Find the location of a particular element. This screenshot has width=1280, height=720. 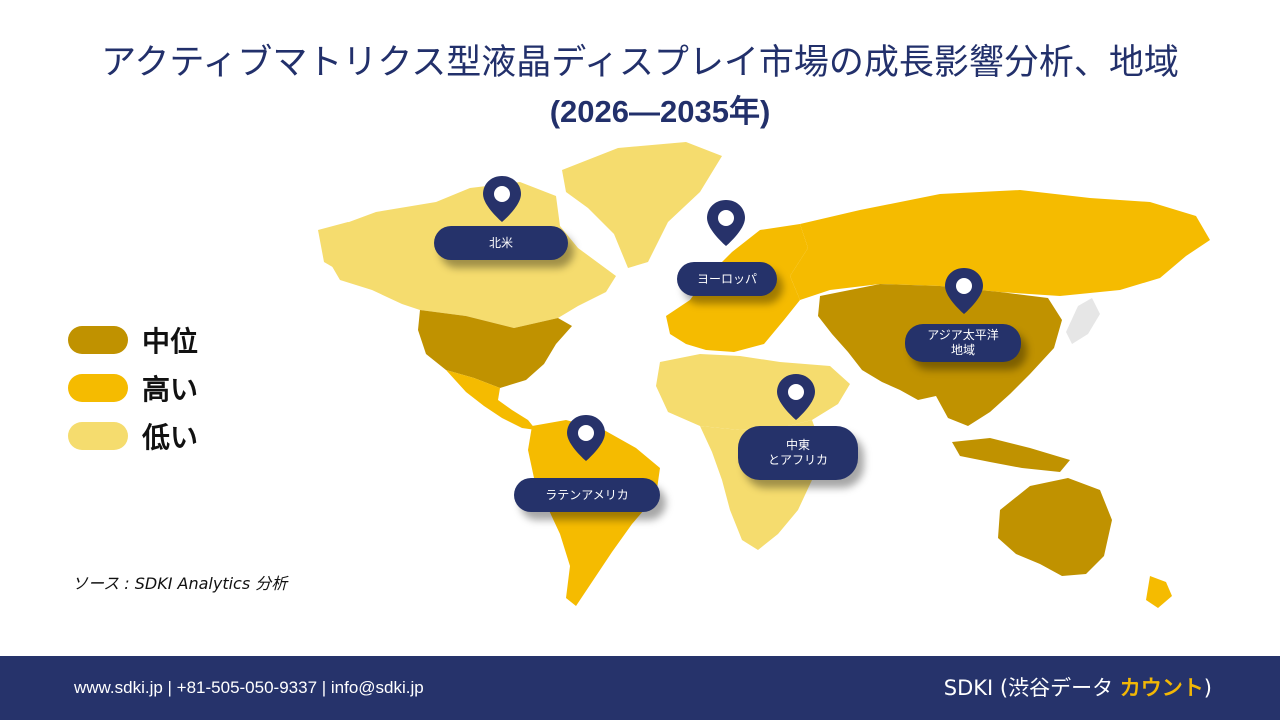

alaska-region is located at coordinates (345, 252).